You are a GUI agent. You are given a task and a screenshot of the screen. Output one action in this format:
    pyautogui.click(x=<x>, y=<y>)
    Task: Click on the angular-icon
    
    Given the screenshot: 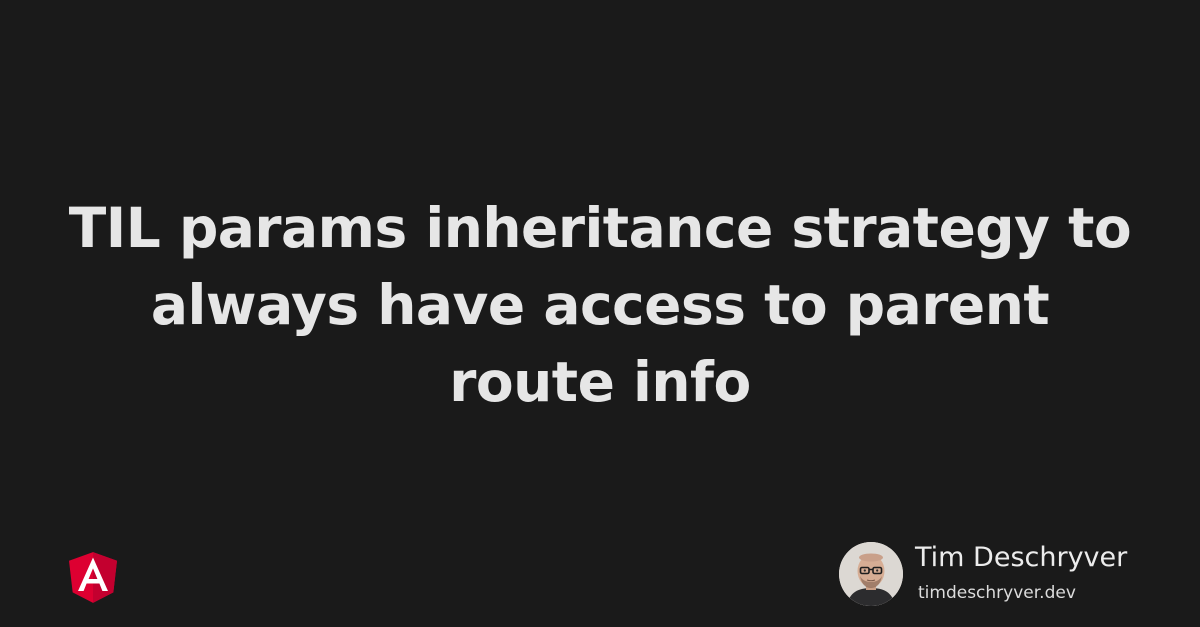 What is the action you would take?
    pyautogui.click(x=93, y=577)
    